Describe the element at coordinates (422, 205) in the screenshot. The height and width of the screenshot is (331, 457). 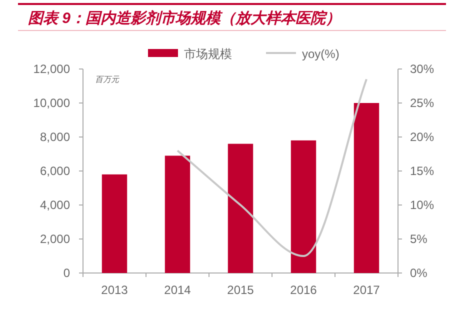
I see `y2-tick-label: 10%` at that location.